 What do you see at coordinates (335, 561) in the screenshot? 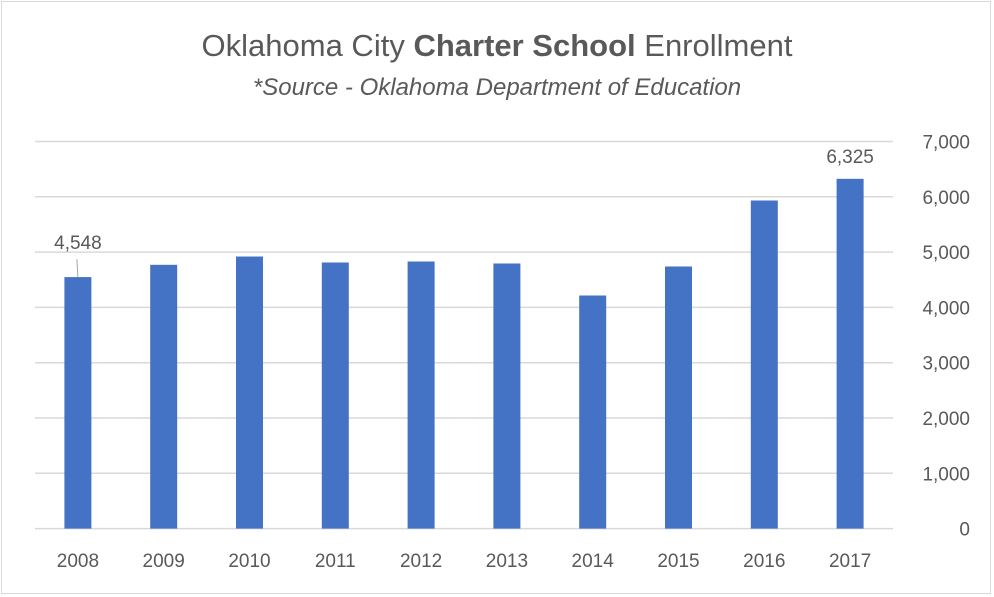
I see `x-tick-label: 2011` at bounding box center [335, 561].